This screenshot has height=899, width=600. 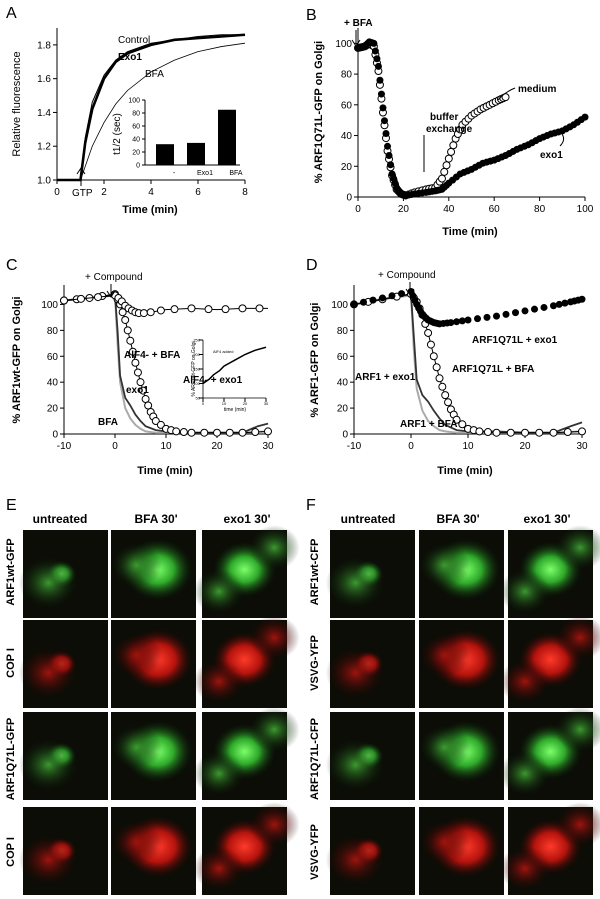 I want to click on chart-b-xtick: 100, so click(x=585, y=209).